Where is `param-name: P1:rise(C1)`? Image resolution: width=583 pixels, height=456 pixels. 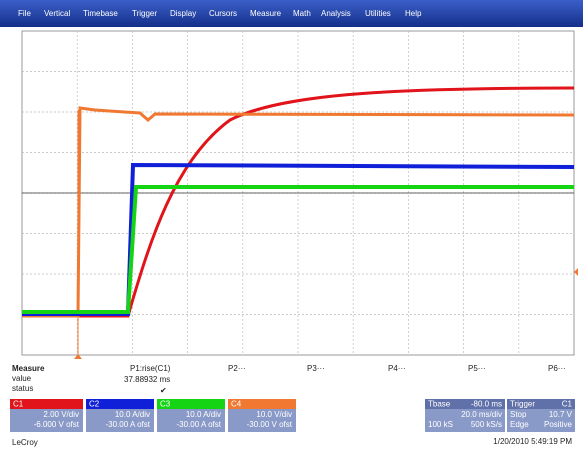 param-name: P1:rise(C1) is located at coordinates (150, 368).